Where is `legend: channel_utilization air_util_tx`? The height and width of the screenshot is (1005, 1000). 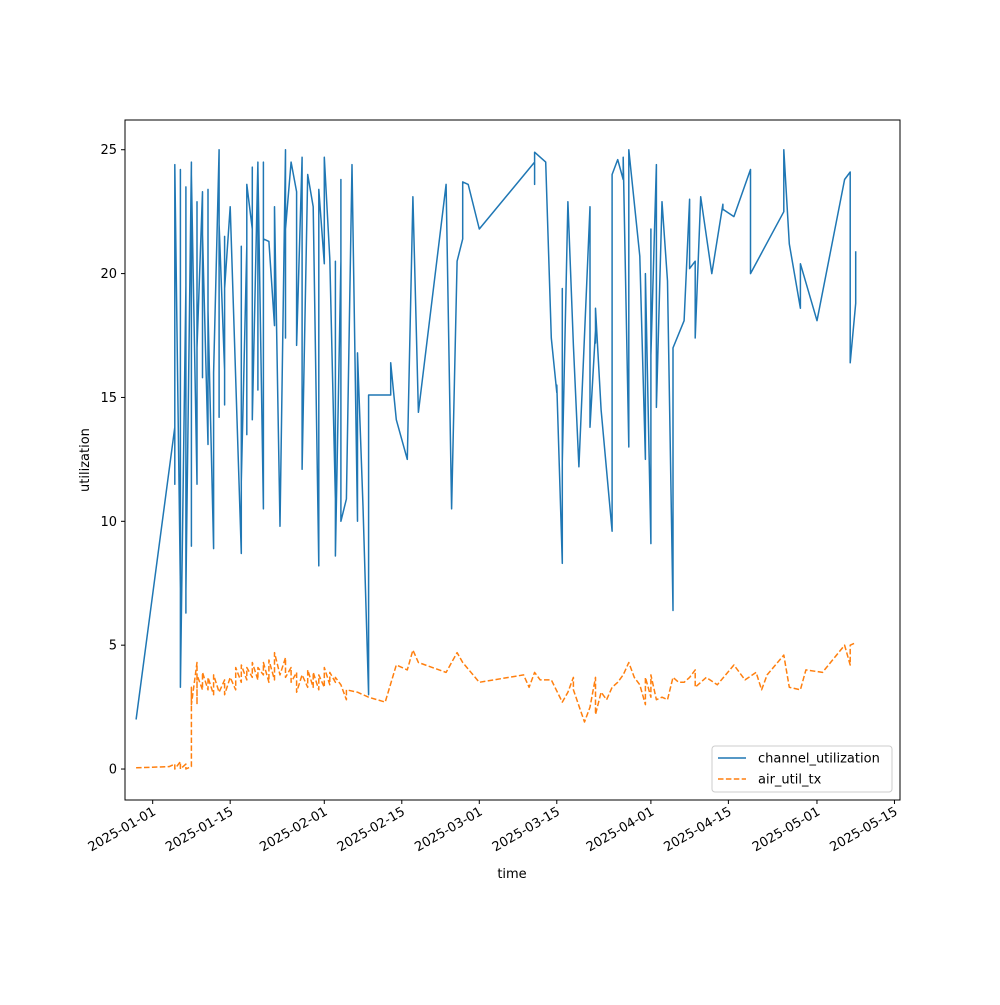
legend: channel_utilization air_util_tx is located at coordinates (802, 769).